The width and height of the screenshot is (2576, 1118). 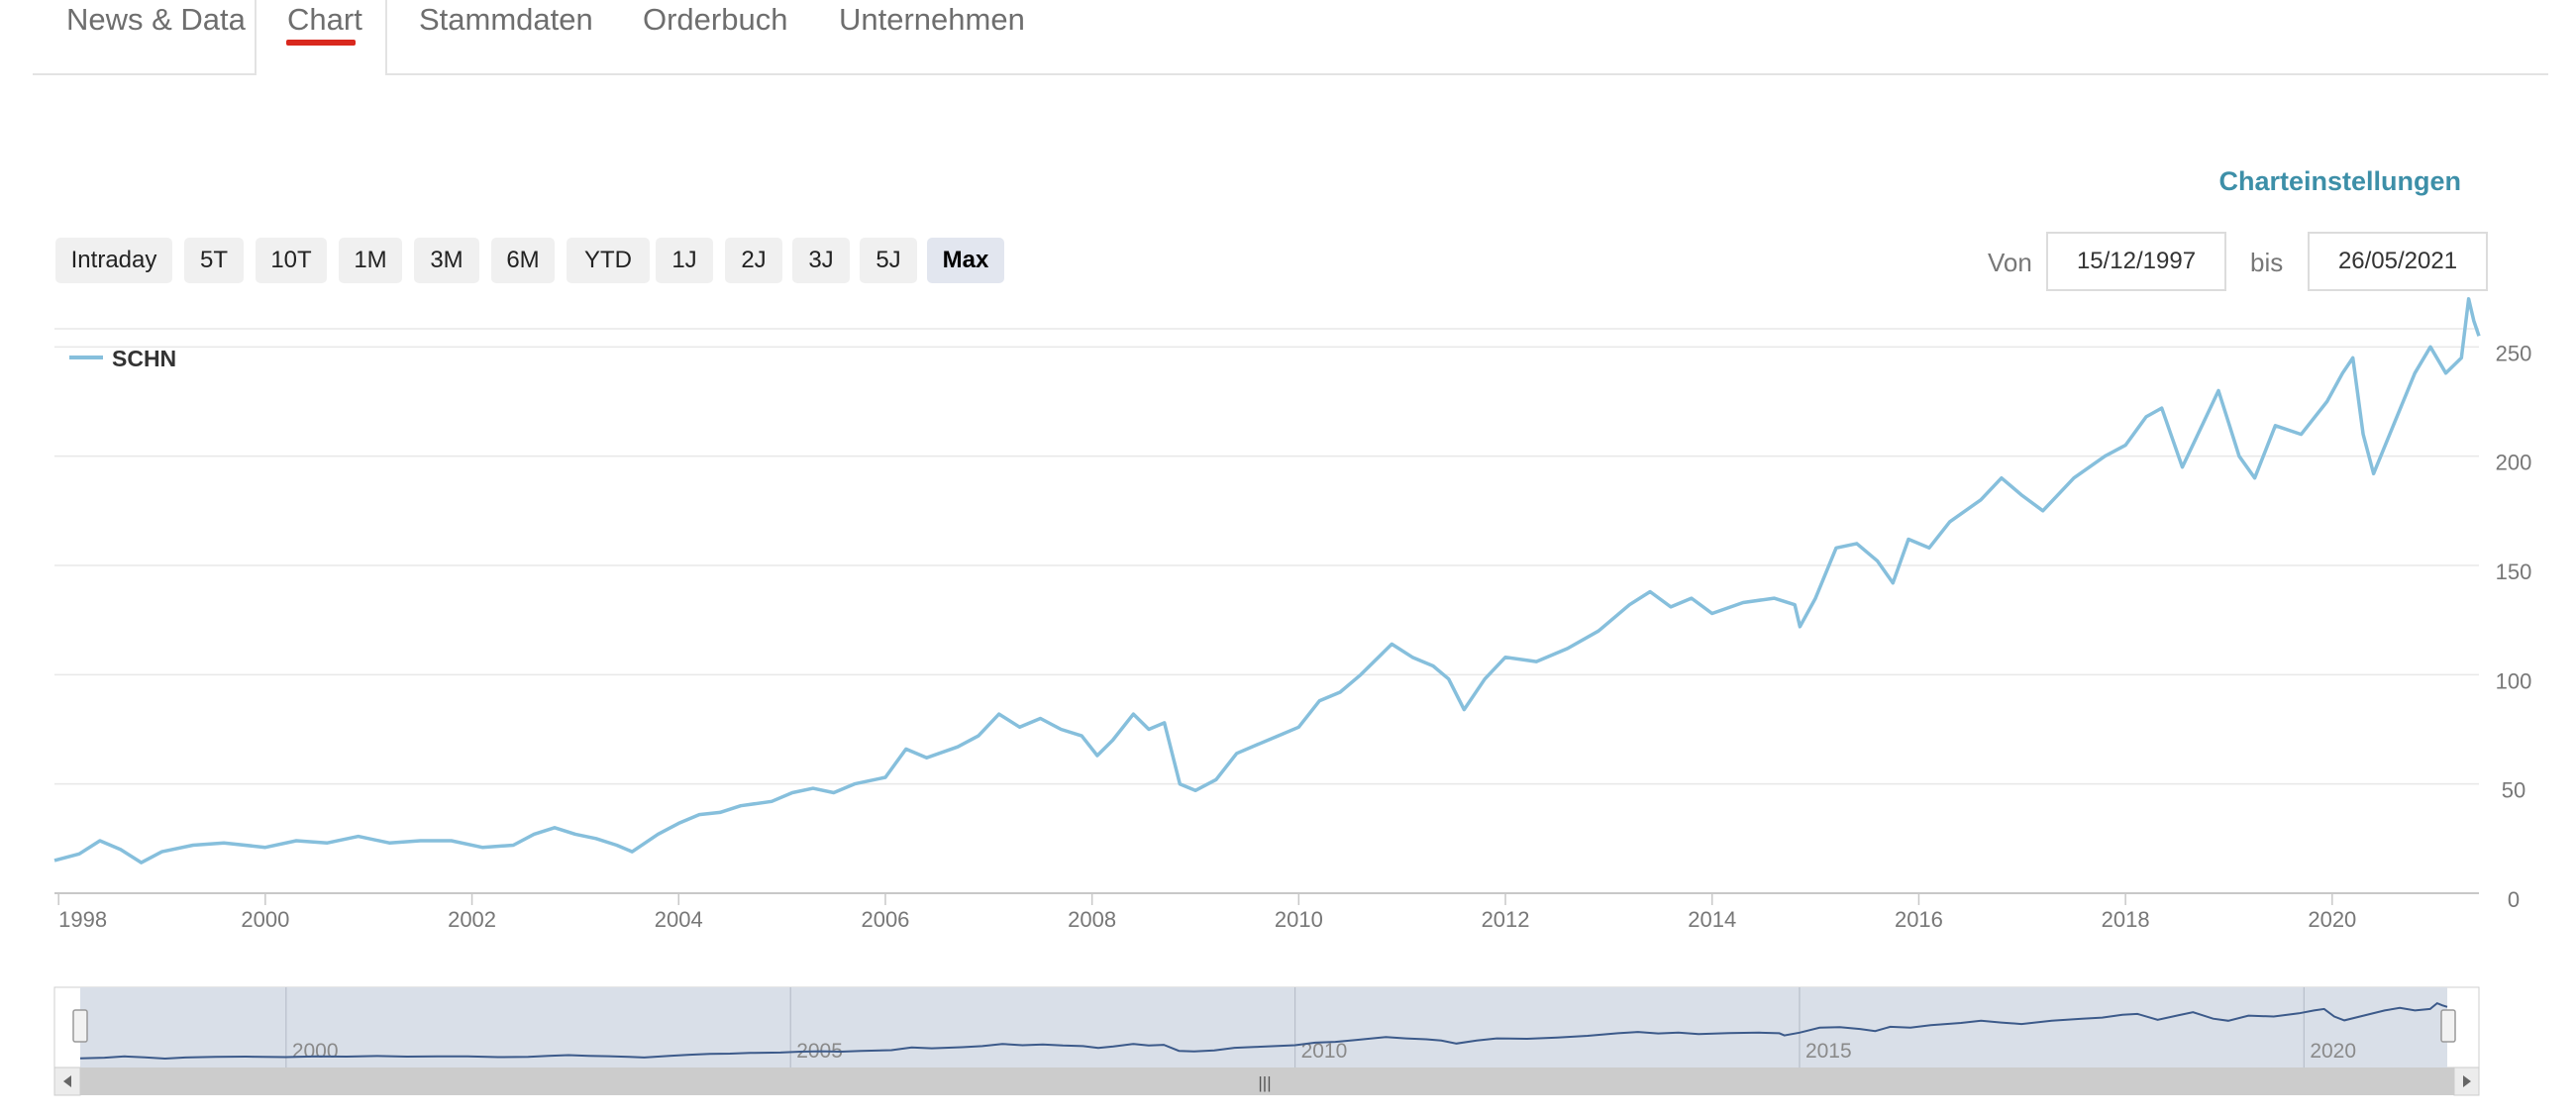 I want to click on date-to-label: bis, so click(x=2267, y=262).